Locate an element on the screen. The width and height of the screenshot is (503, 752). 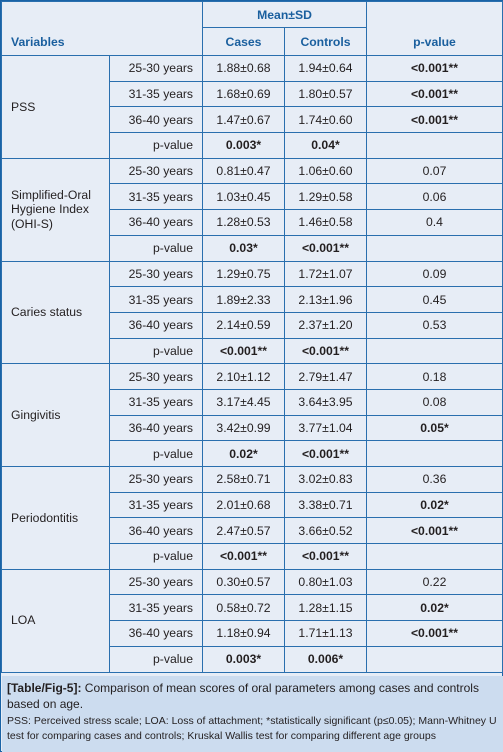
pvalue-cell: 0.02* is located at coordinates (434, 608).